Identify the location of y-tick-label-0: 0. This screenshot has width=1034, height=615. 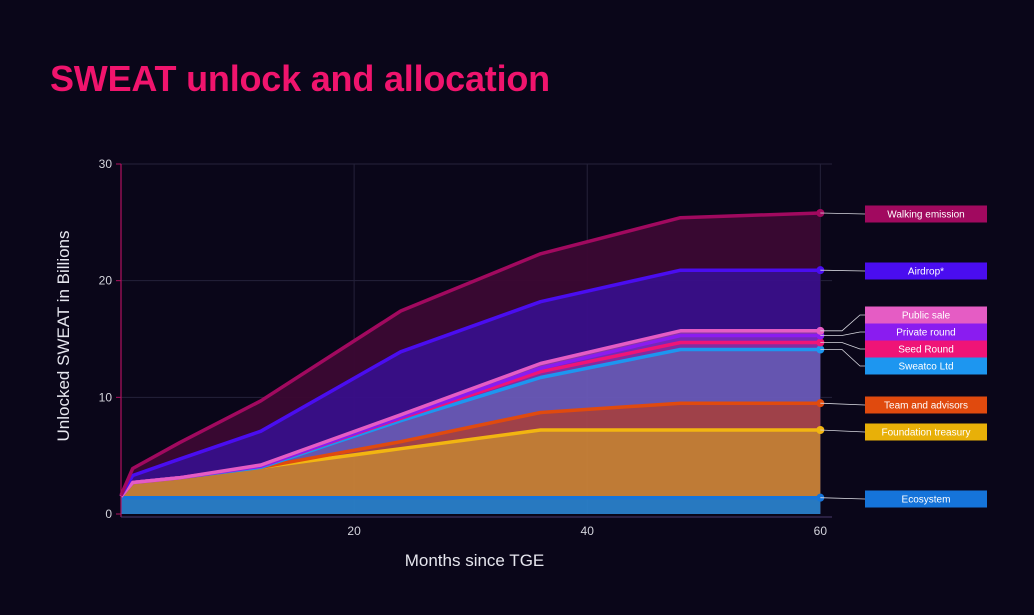
(108, 514).